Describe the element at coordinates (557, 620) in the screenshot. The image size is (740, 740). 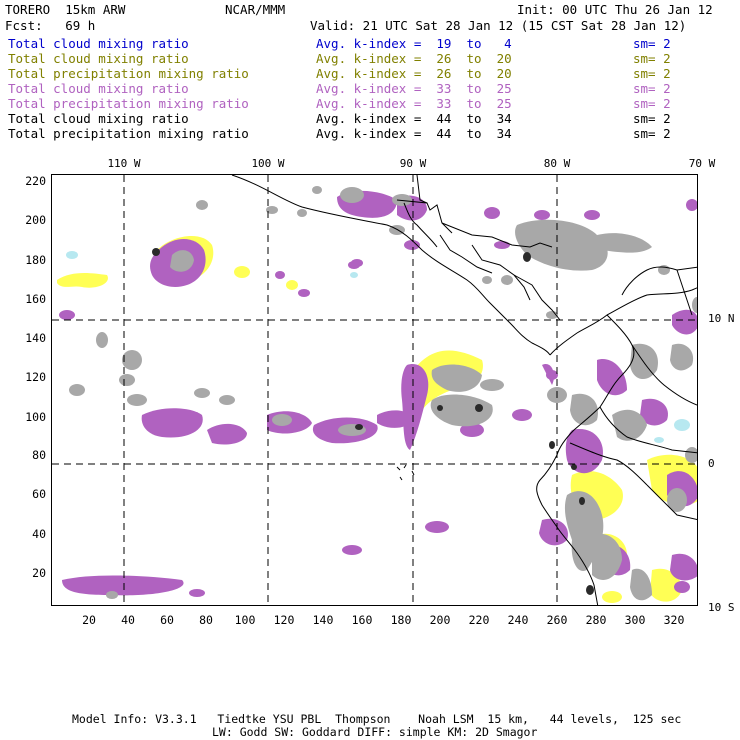
I see `x-tick-label: 260` at that location.